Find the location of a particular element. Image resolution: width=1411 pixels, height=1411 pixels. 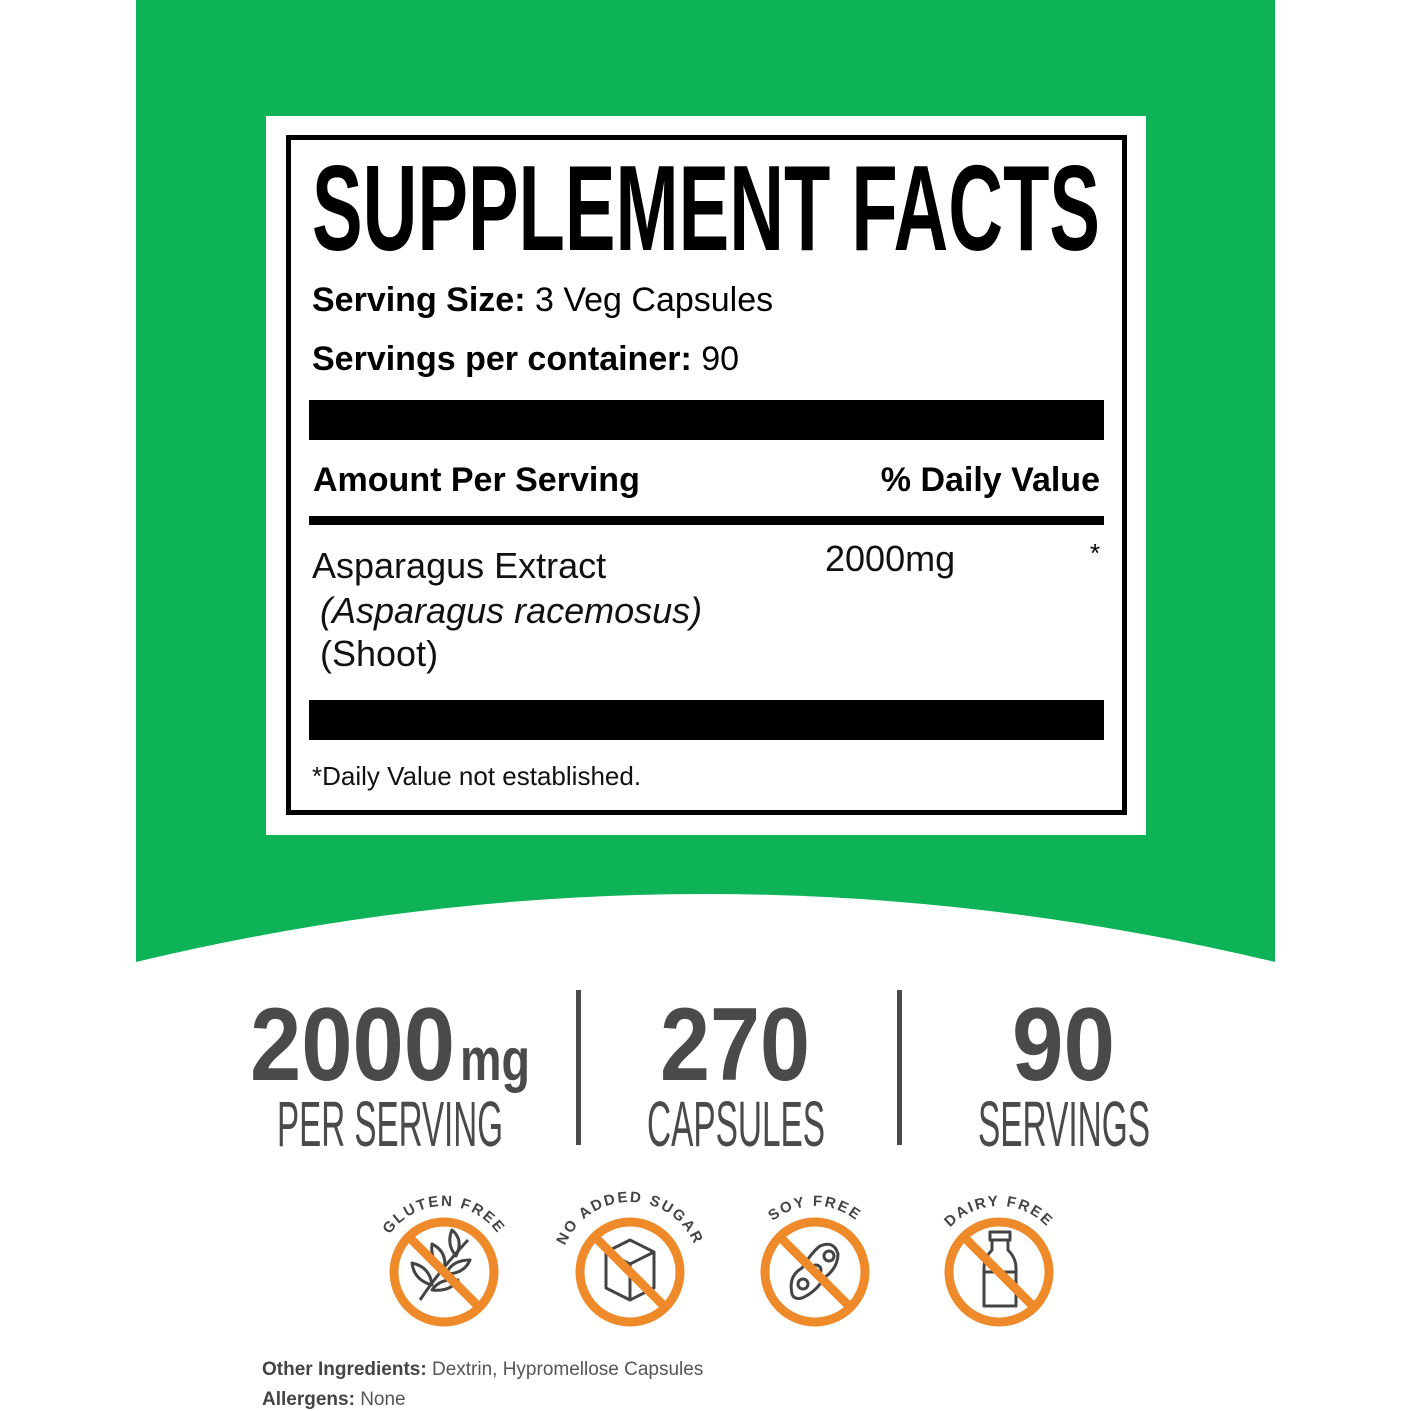

serving-size-value: 3 Veg Capsules is located at coordinates (654, 300).